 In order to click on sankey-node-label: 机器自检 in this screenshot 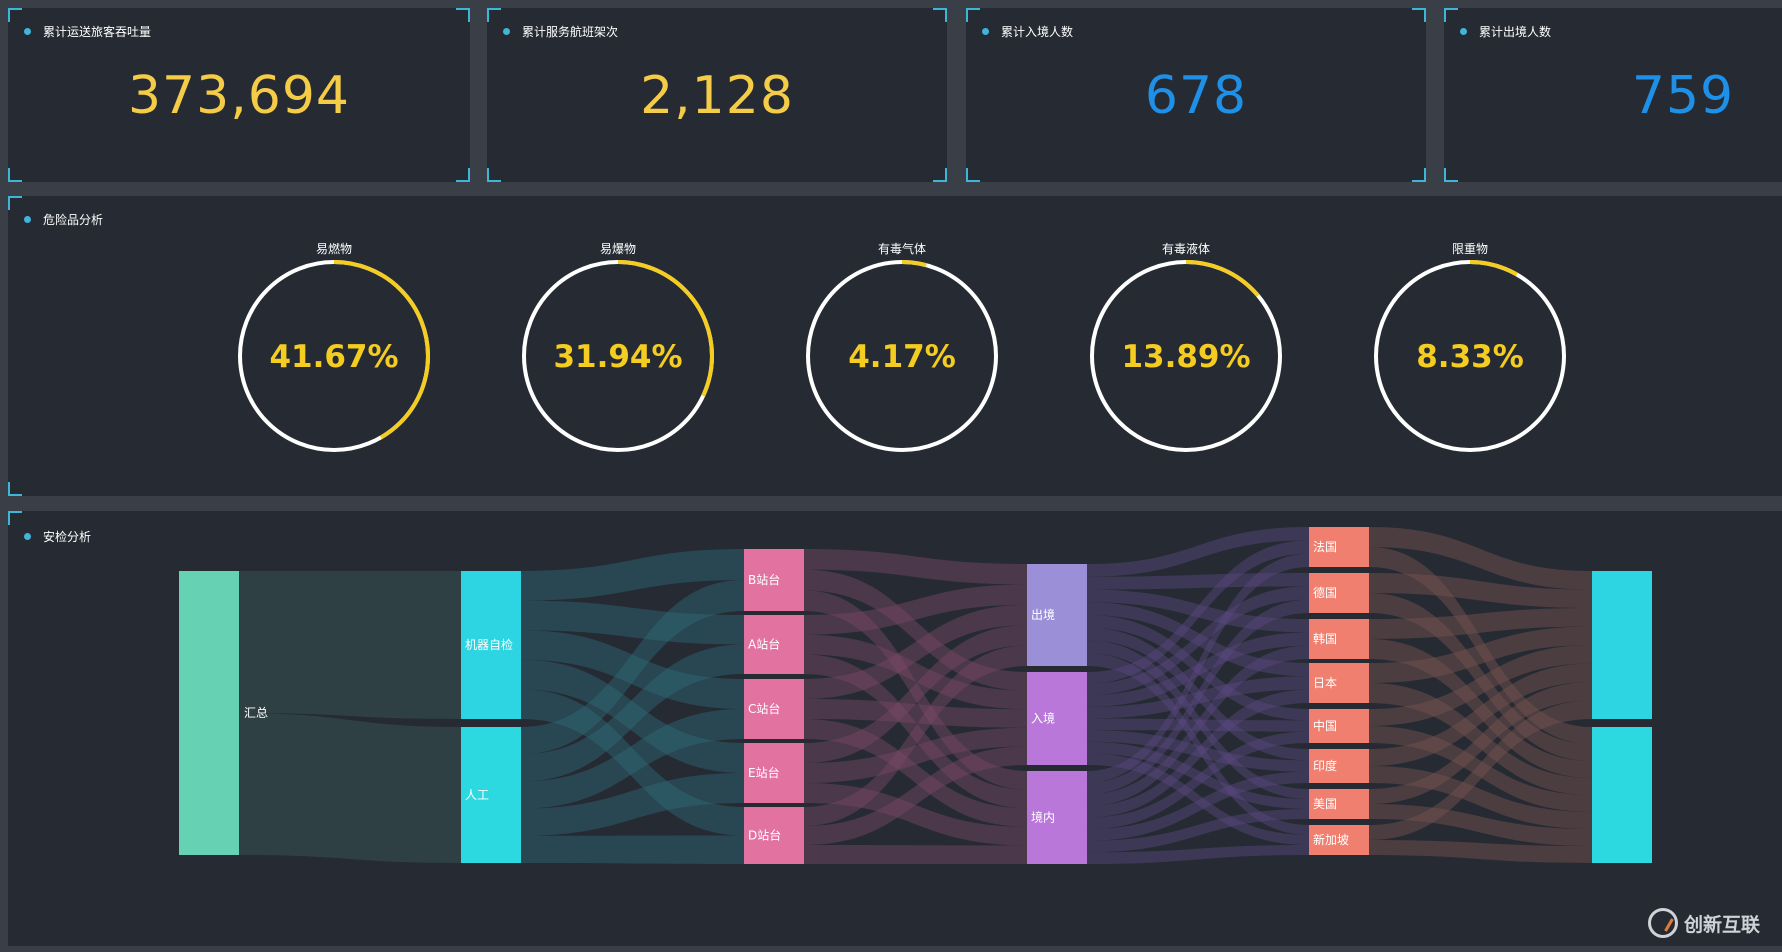, I will do `click(489, 644)`.